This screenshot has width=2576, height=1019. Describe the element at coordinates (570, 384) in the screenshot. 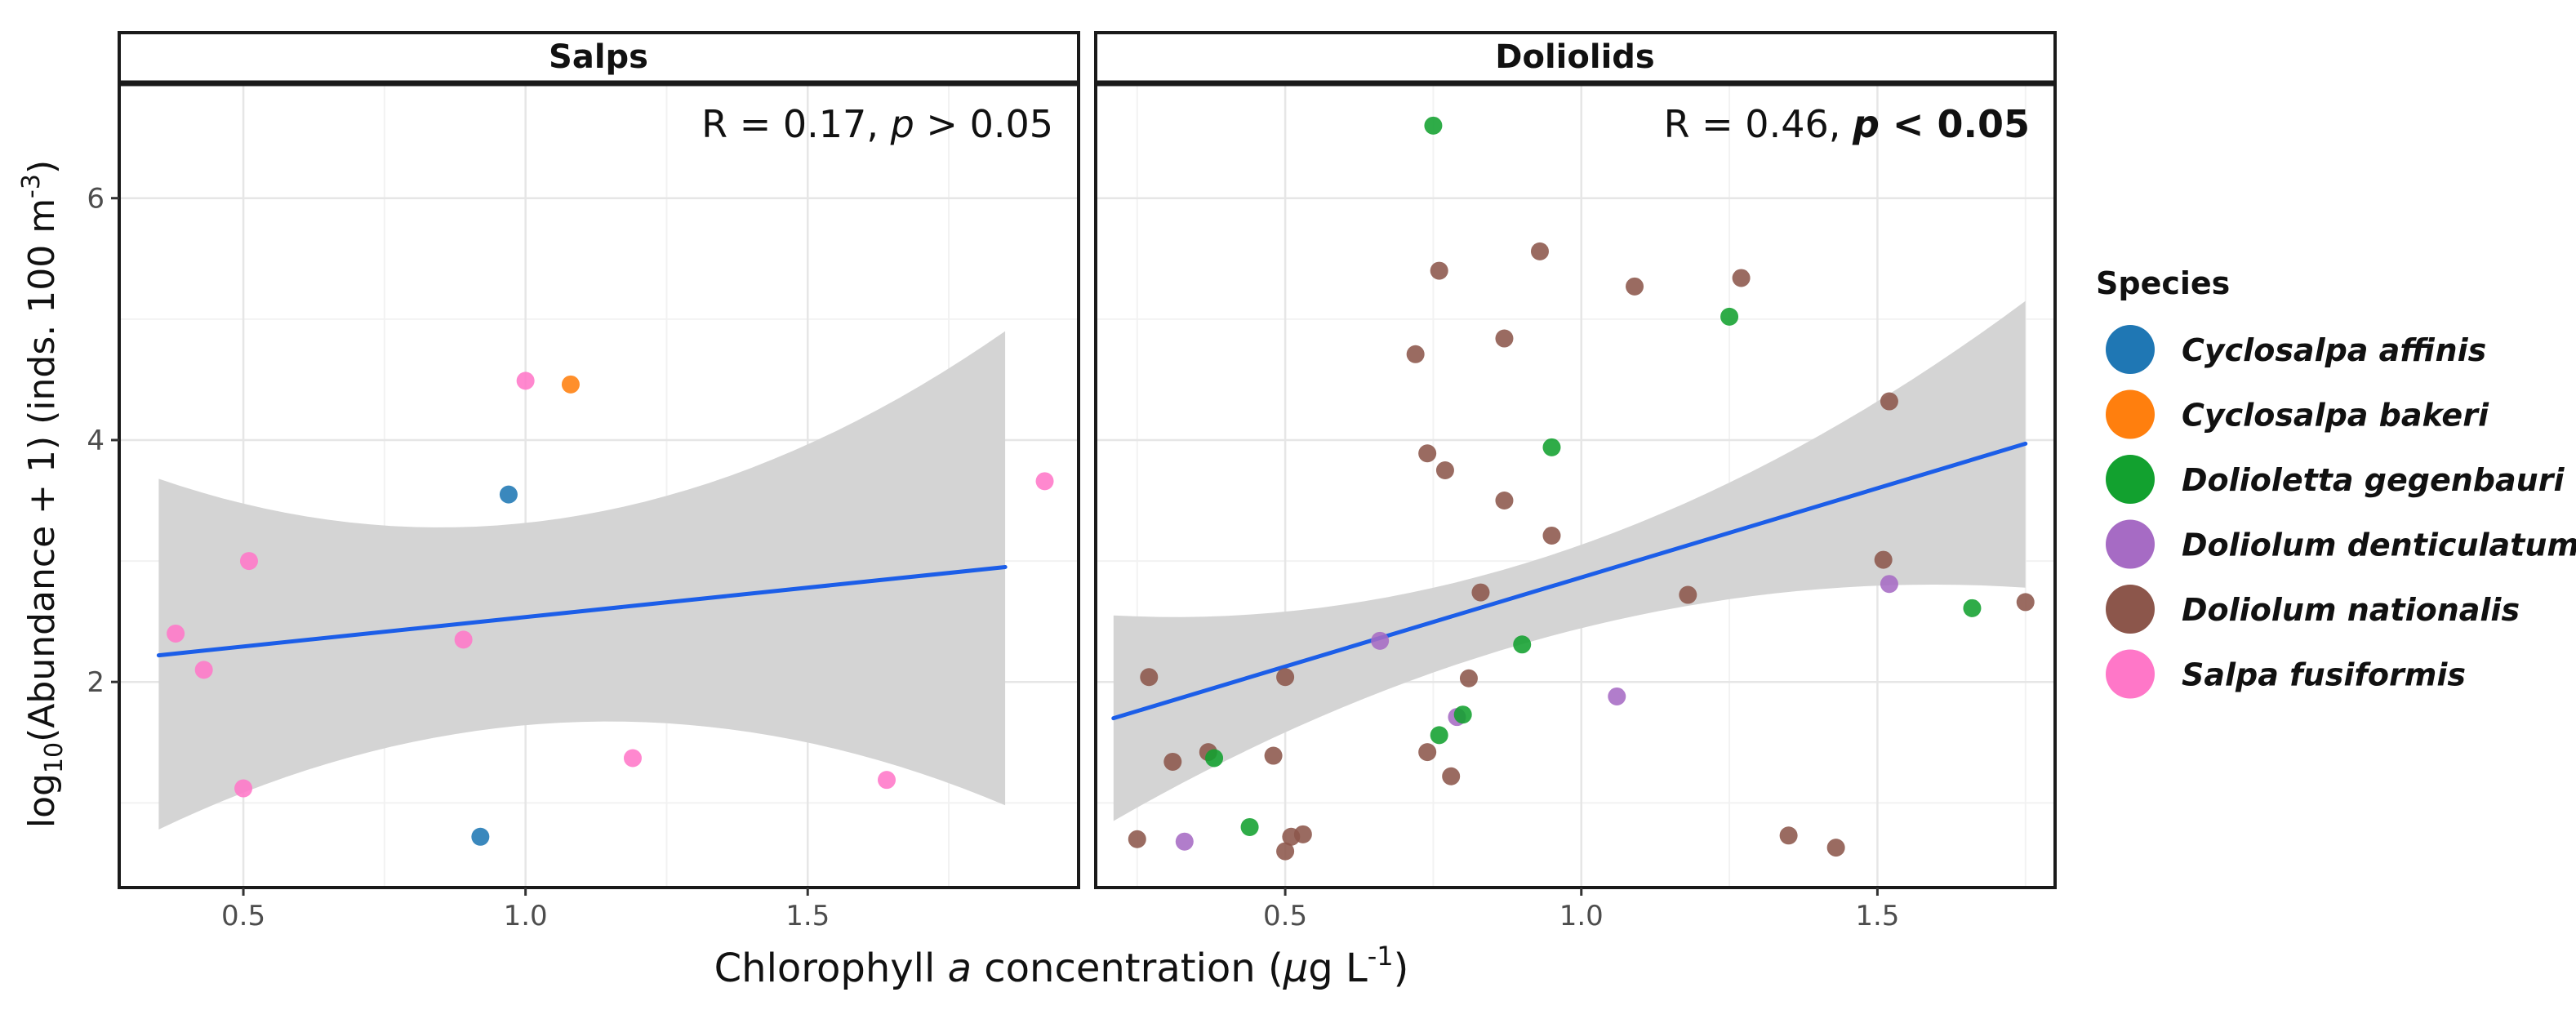

I see `panel-salps-point-cyclosalpa-bakeri` at that location.